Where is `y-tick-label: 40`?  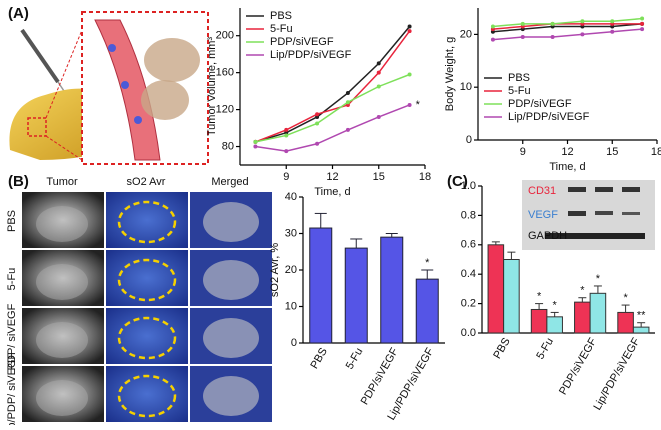
y-tick-label: 40 is located at coordinates (291, 197).